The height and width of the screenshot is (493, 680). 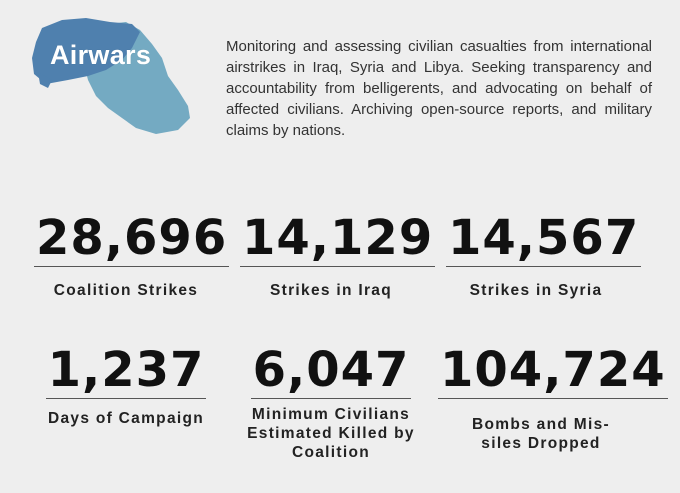 I want to click on stat-coalition-strikes: 28,696 Coalition Strikes, so click(x=132, y=255).